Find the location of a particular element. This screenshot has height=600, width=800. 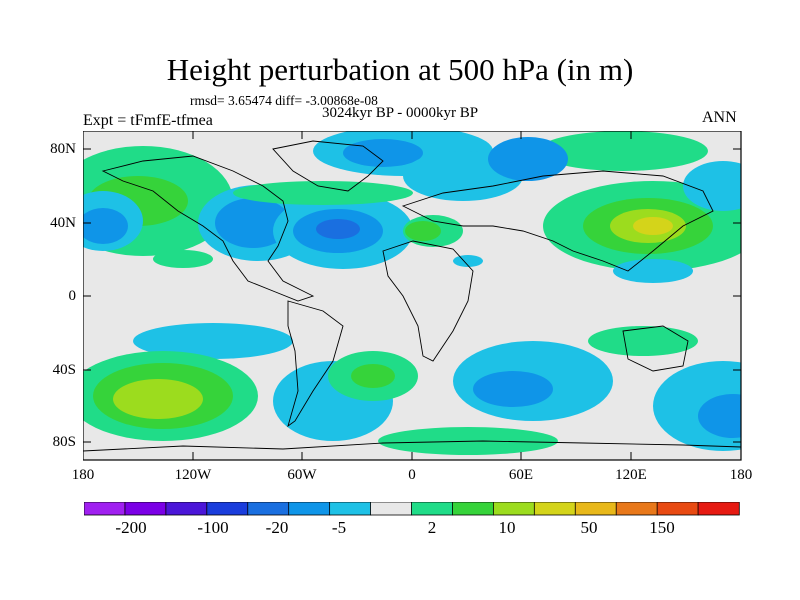

lon-label-60e: 60E is located at coordinates (521, 475).